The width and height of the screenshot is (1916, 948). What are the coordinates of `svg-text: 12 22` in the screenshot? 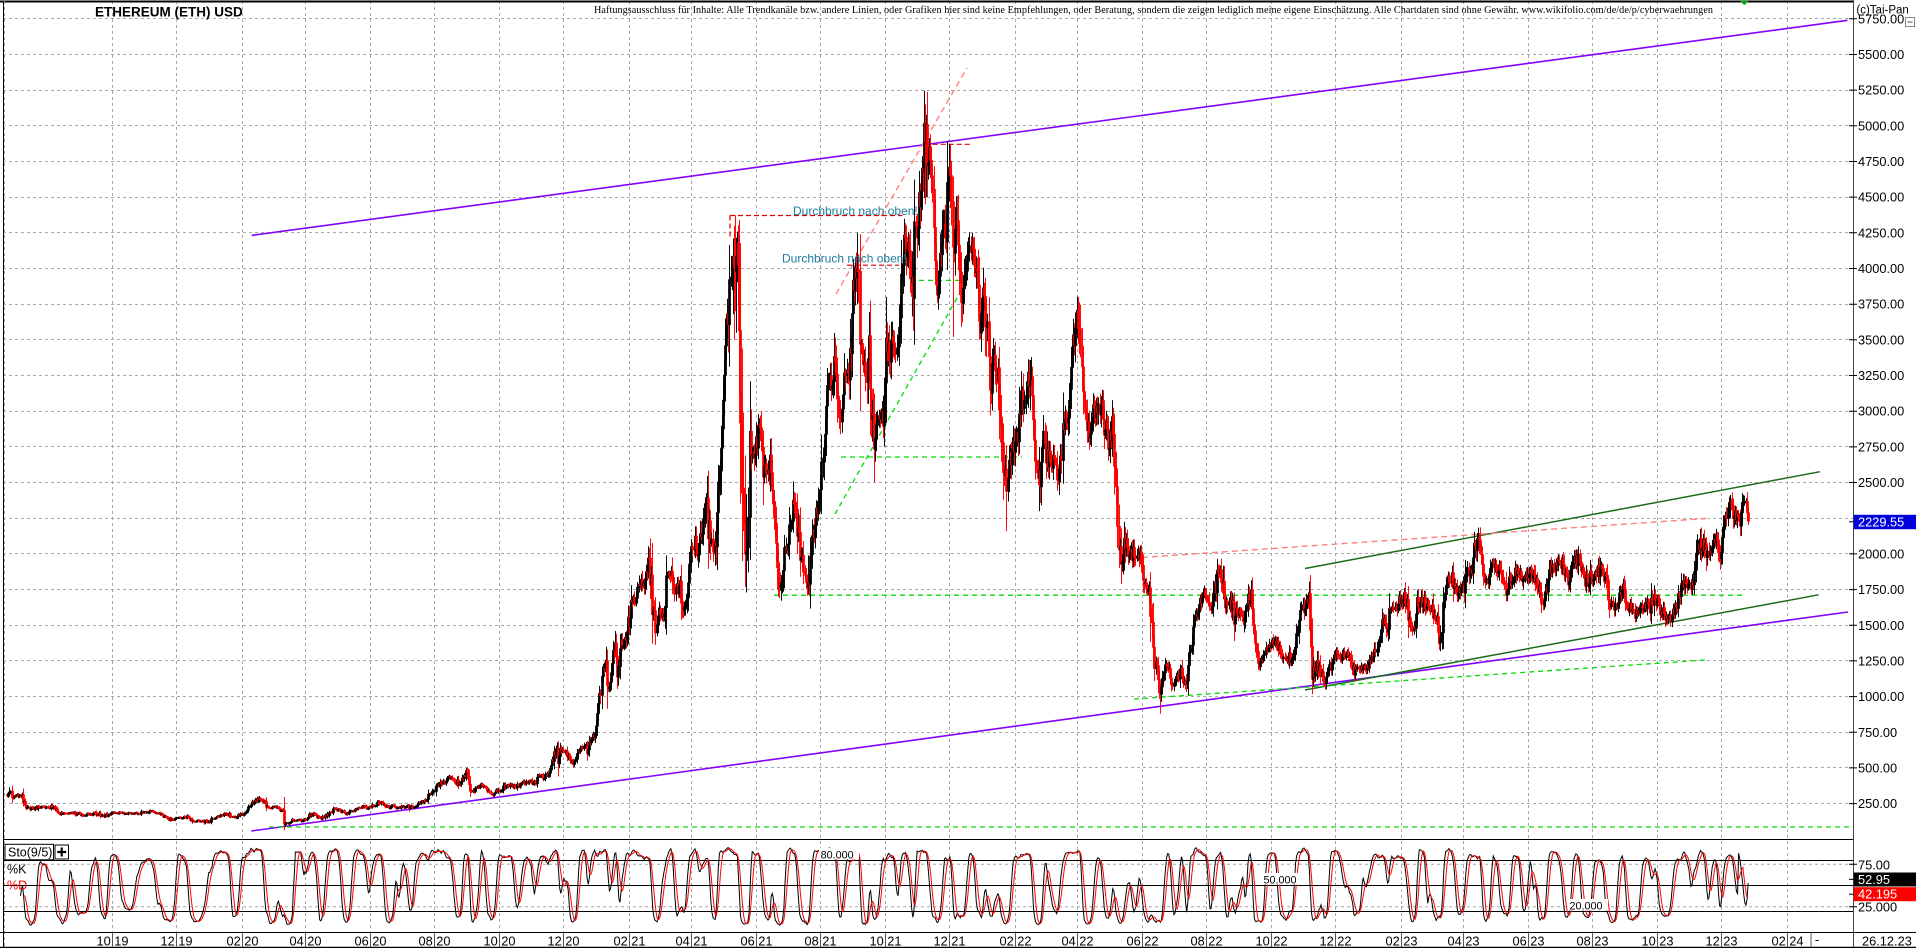 It's located at (1335, 941).